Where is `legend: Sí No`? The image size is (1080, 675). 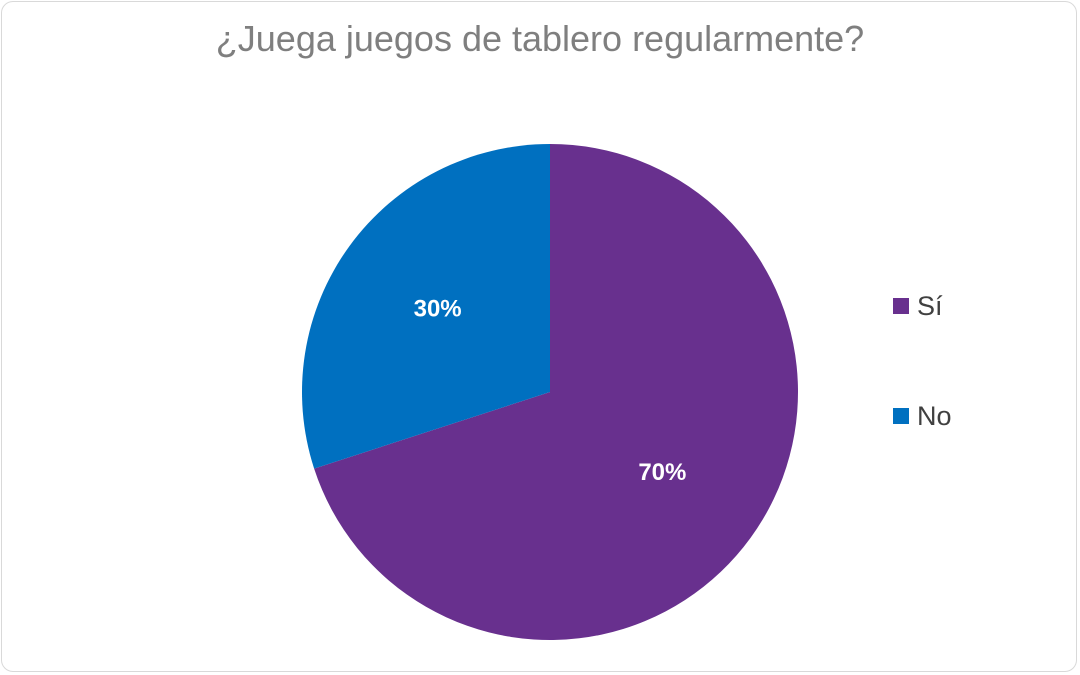 legend: Sí No is located at coordinates (922, 398).